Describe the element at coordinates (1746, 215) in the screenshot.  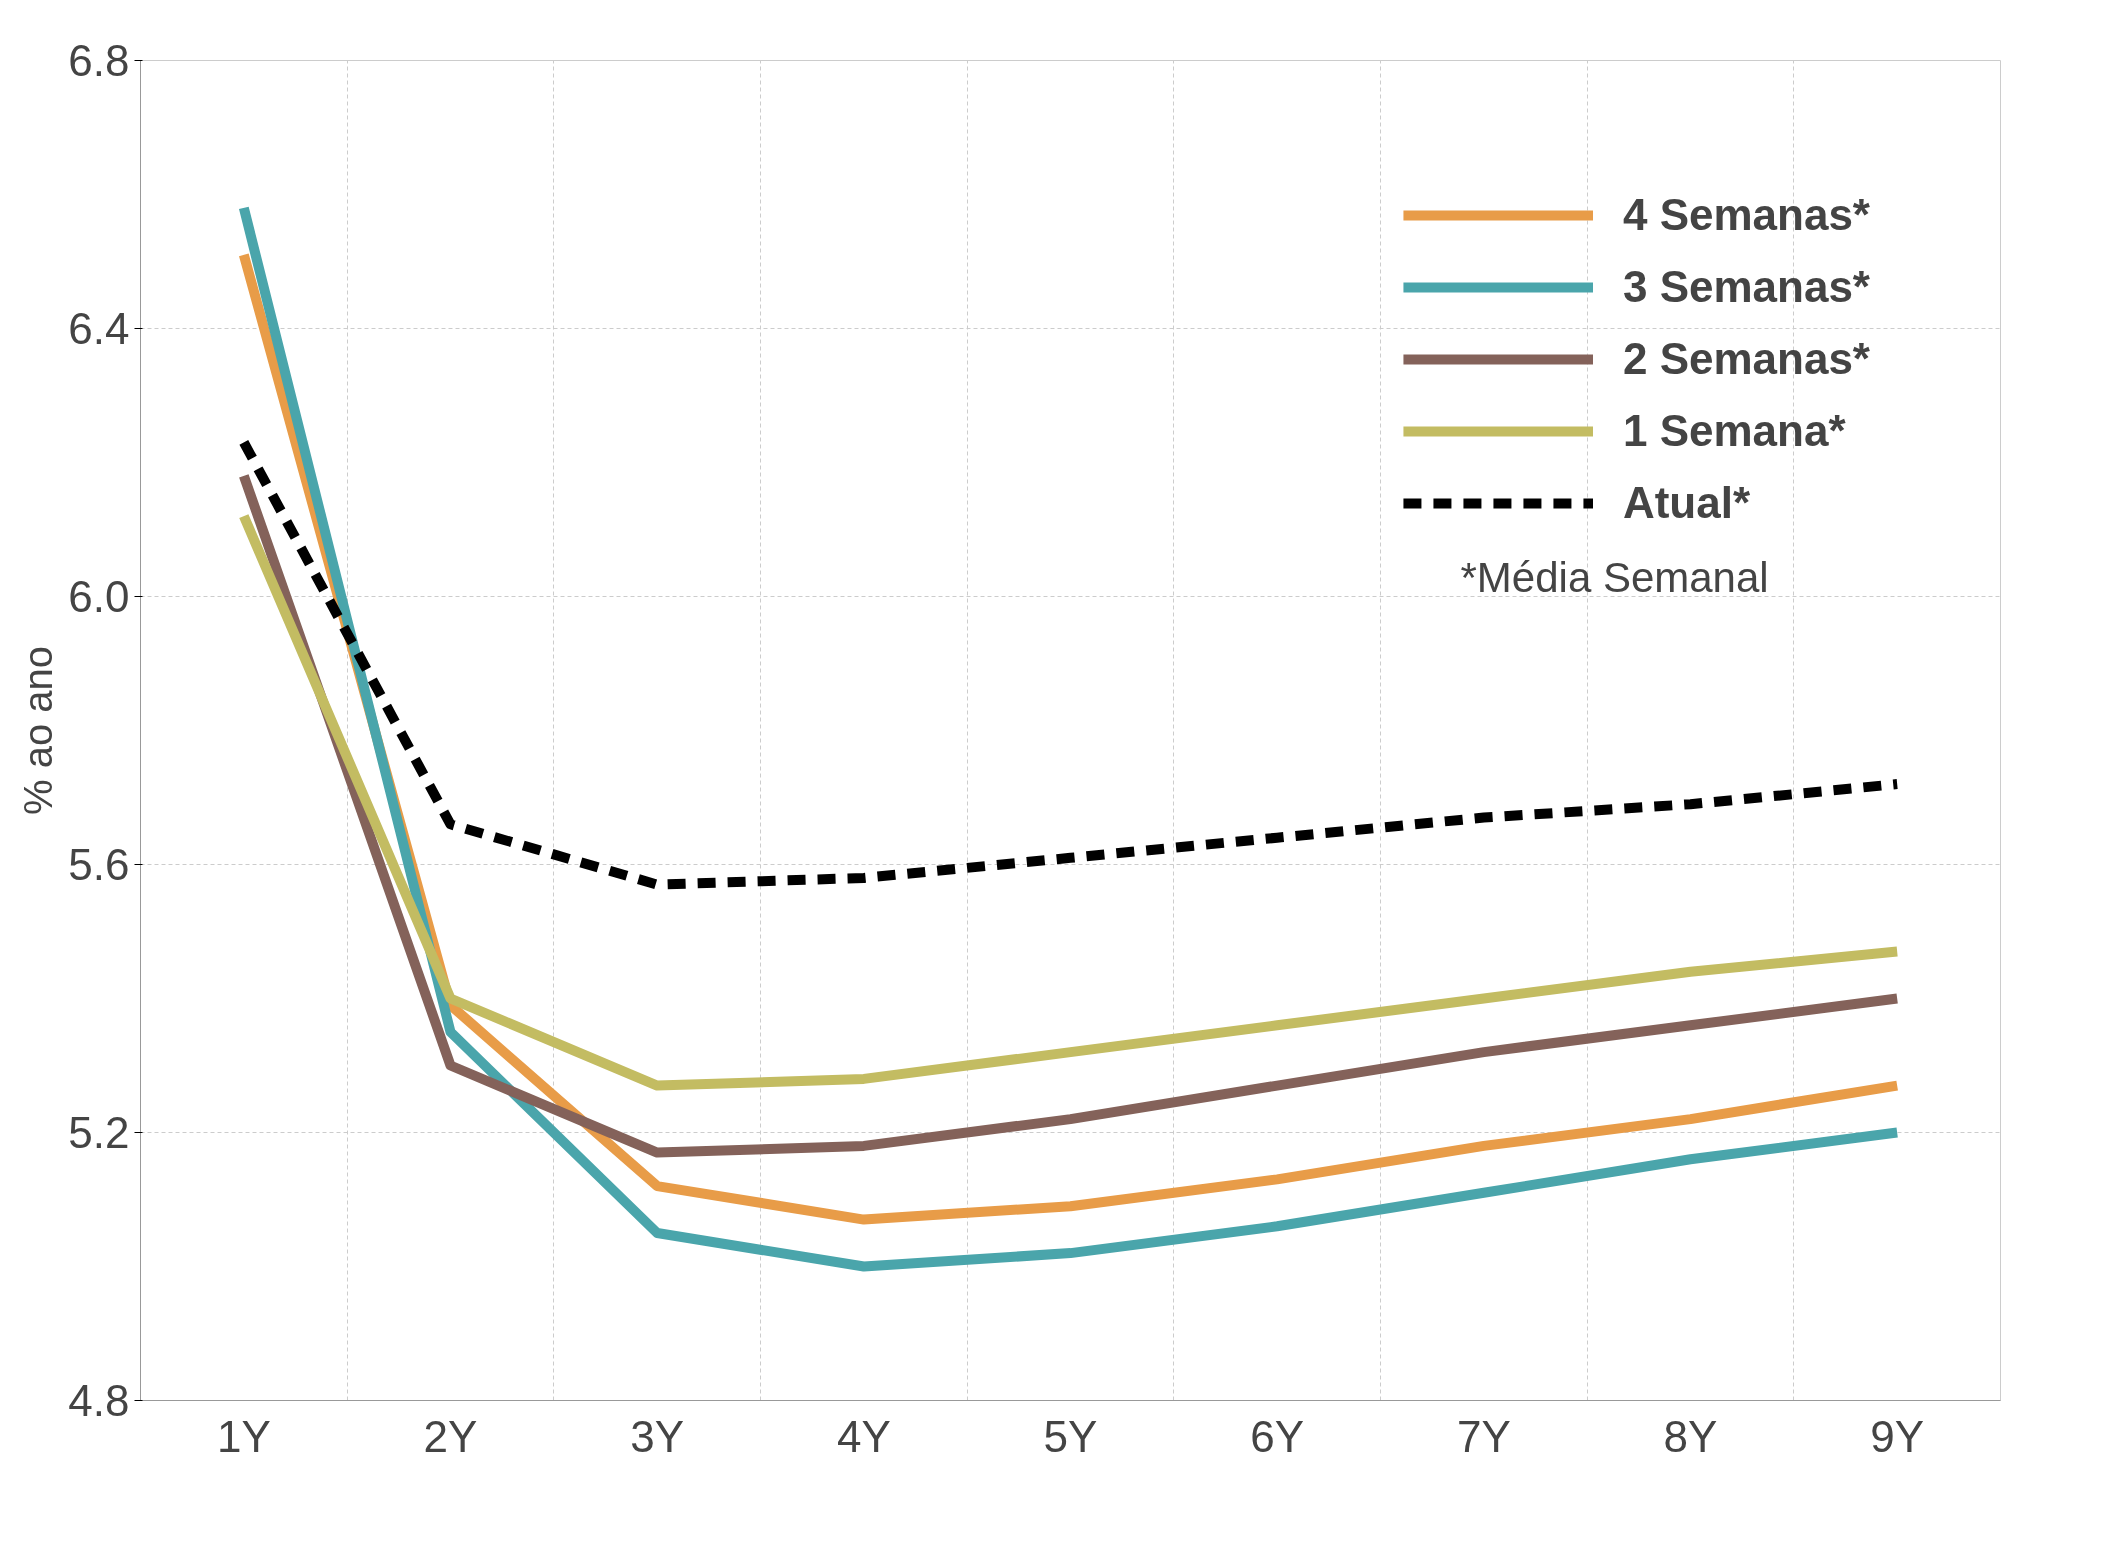
I see `legend-label: 4 Semanas*` at that location.